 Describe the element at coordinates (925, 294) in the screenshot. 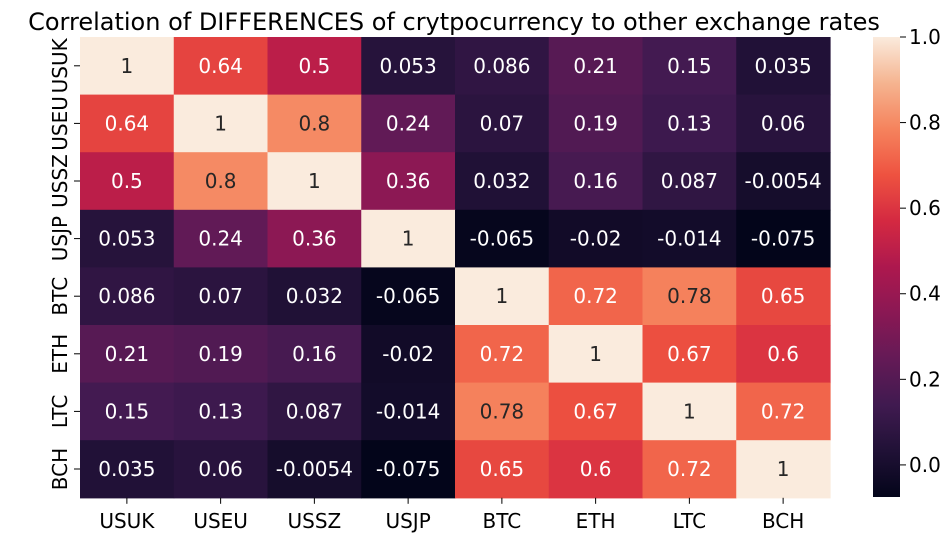

I see `colorbar-tick-label: 0.4` at that location.